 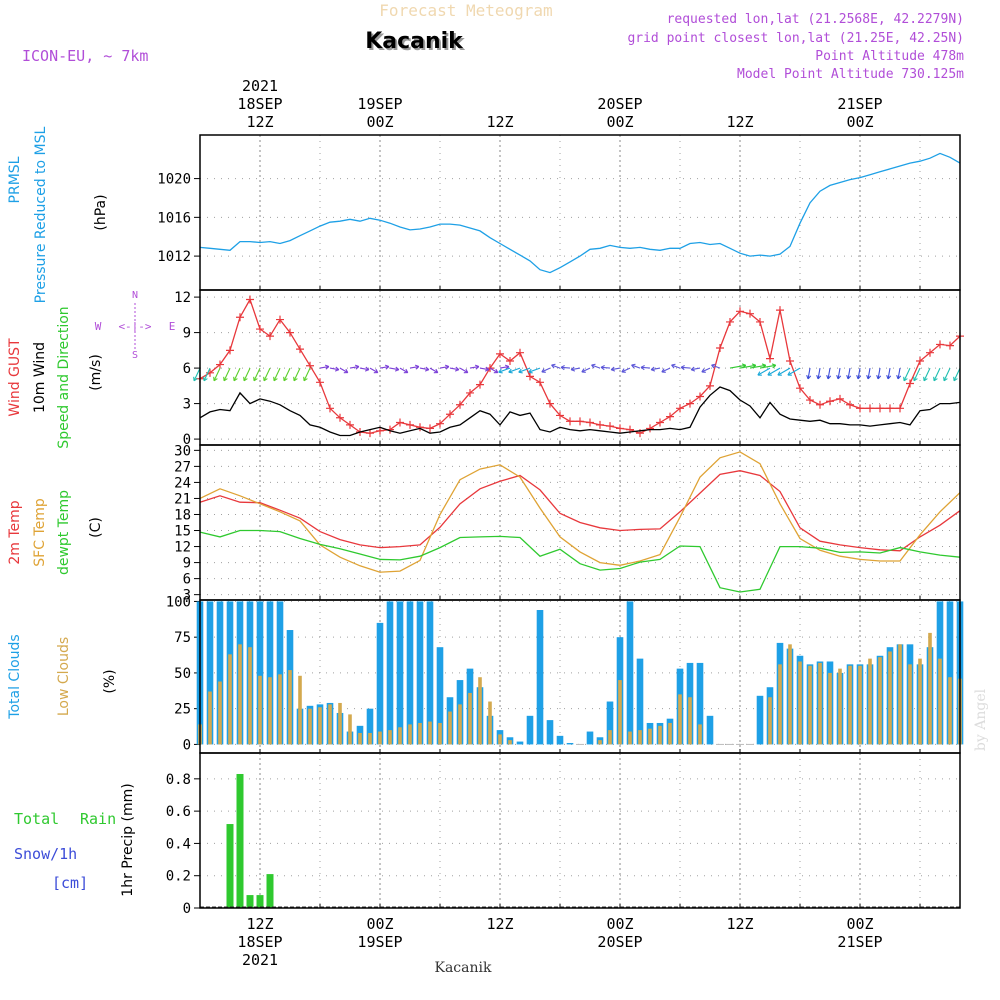 What do you see at coordinates (619, 122) in the screenshot?
I see `top-hour-label: 00Z` at bounding box center [619, 122].